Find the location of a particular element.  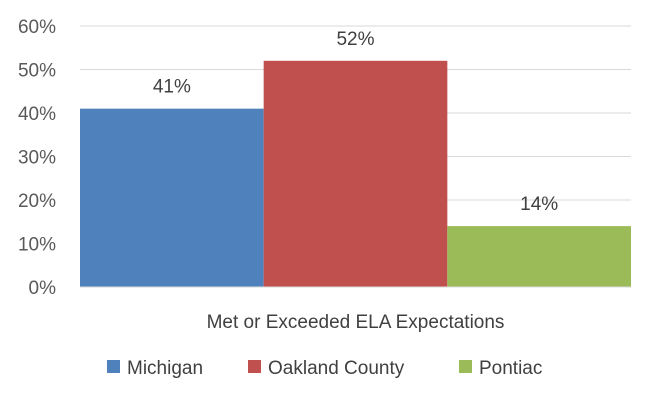

y-tick-label: 50% is located at coordinates (37, 71).